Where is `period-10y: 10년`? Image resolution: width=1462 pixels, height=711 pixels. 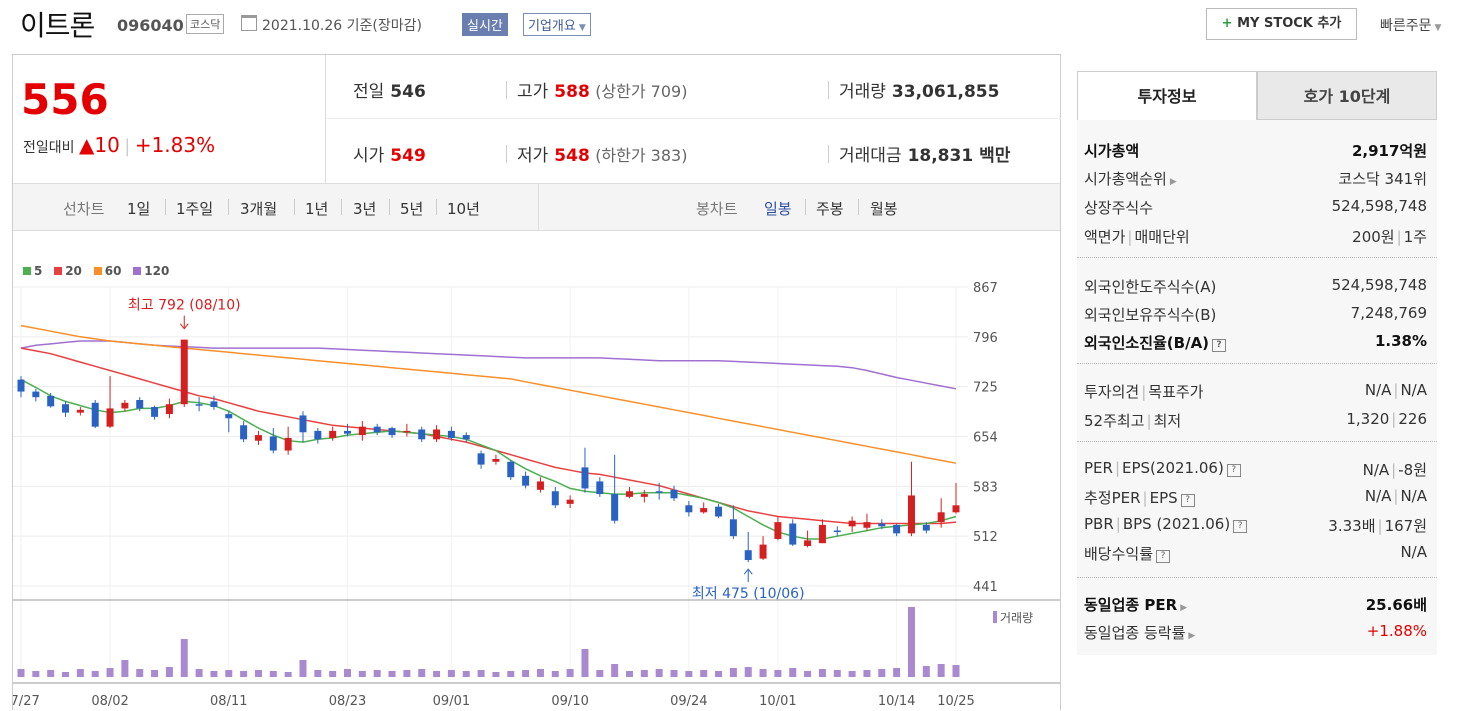 period-10y: 10년 is located at coordinates (463, 209).